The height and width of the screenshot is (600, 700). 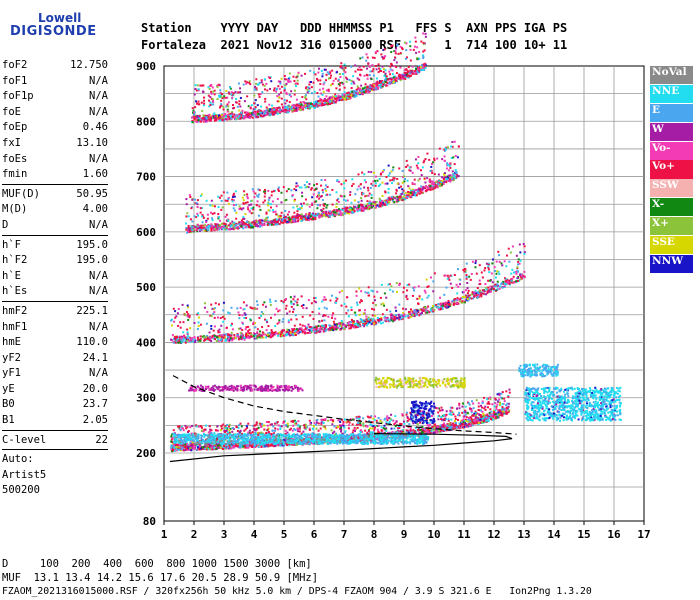 What do you see at coordinates (164, 534) in the screenshot?
I see `x-tick-label: 1` at bounding box center [164, 534].